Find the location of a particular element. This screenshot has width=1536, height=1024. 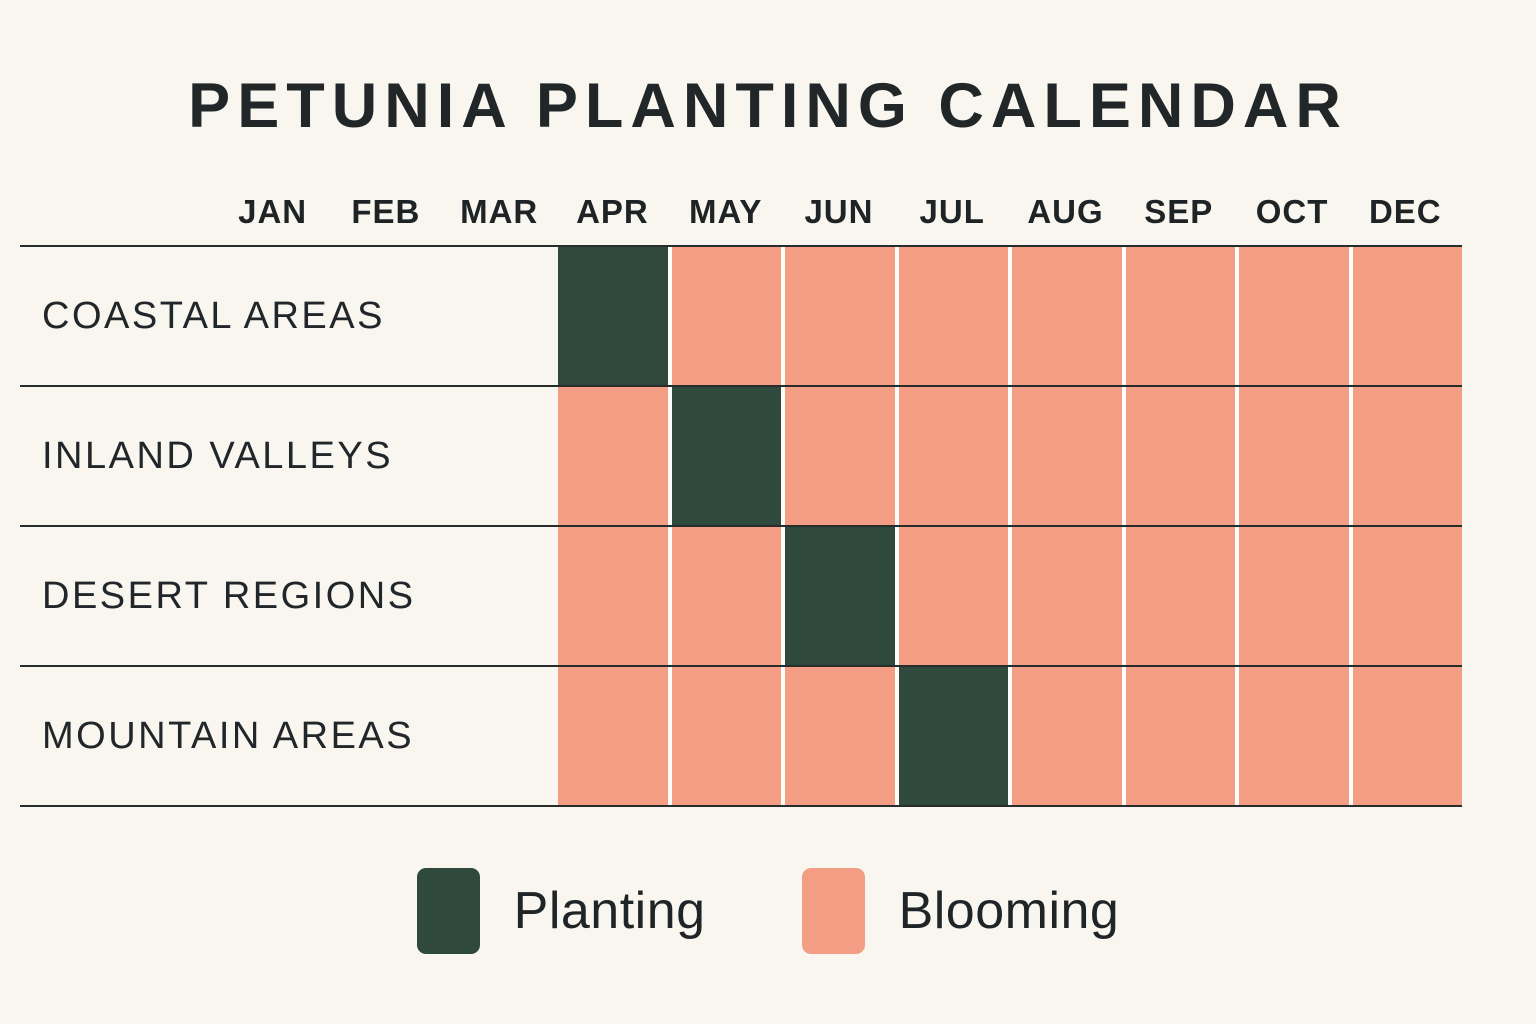

table-row: DESERT REGIONS is located at coordinates (741, 597).